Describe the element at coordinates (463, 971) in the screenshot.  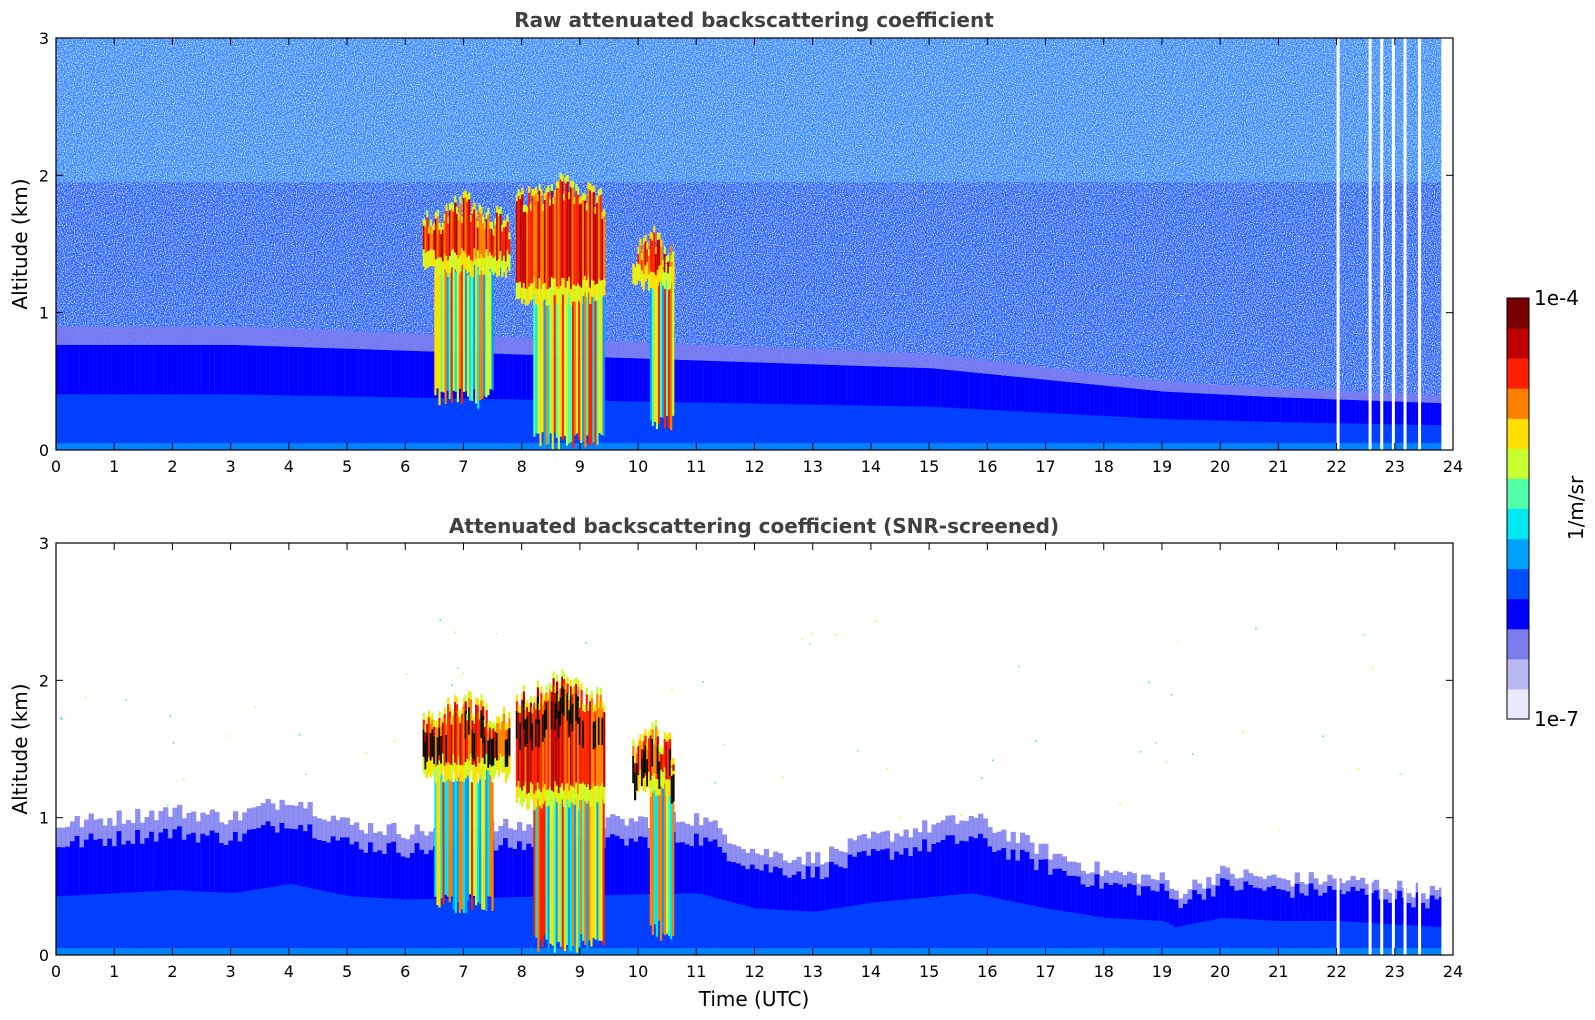
I see `x-tick-label: 7` at that location.